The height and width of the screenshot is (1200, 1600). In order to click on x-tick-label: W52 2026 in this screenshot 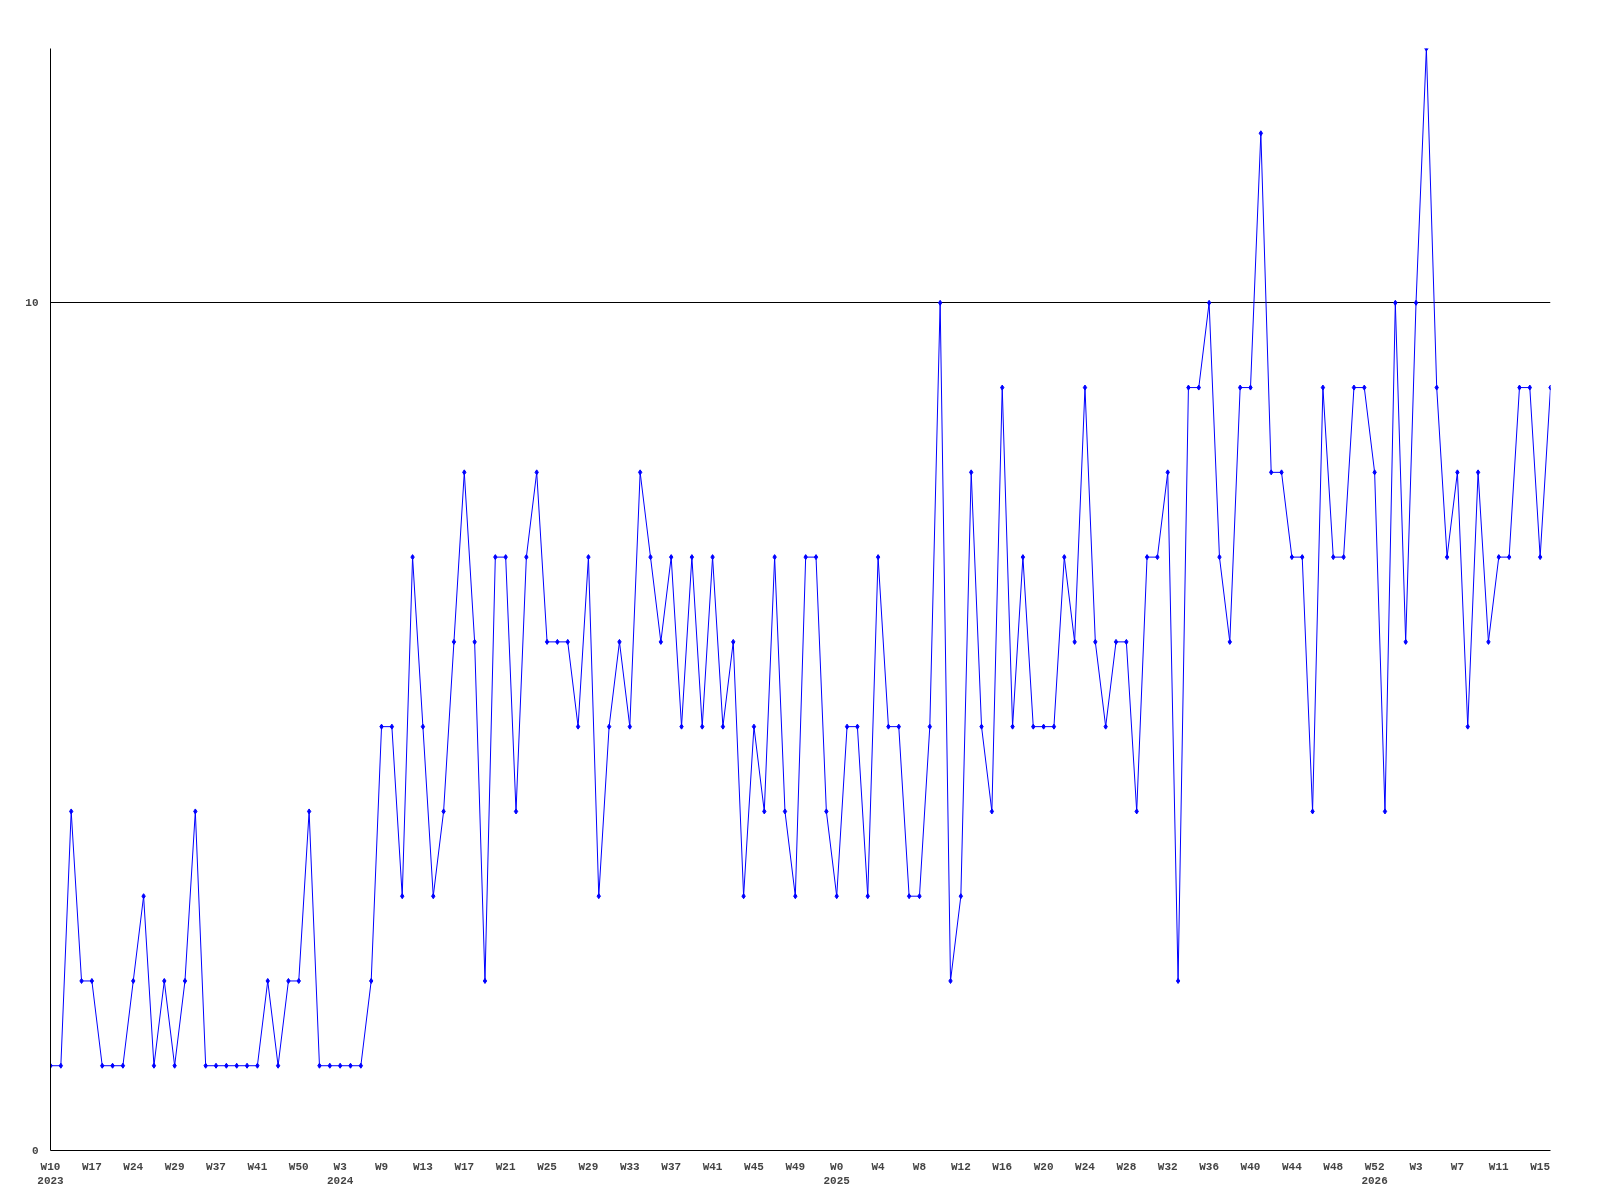, I will do `click(1374, 1173)`.